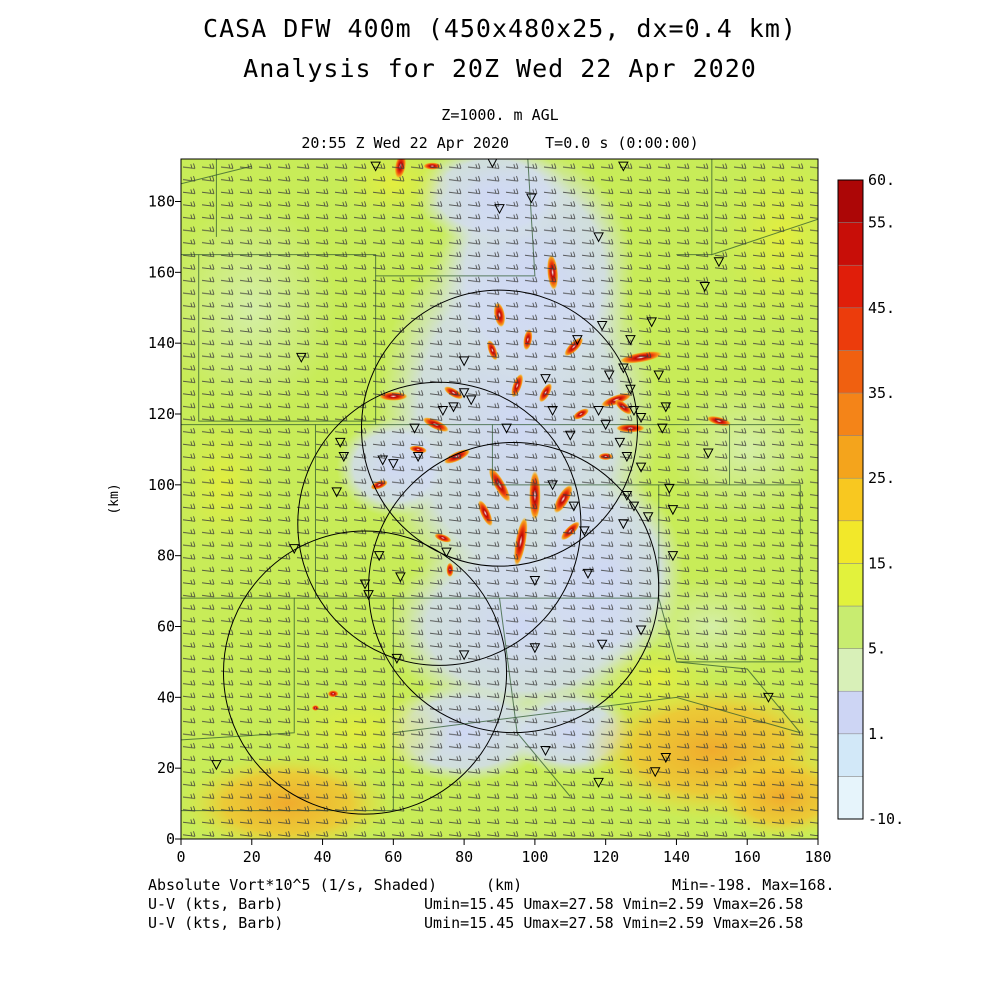  What do you see at coordinates (161, 272) in the screenshot?
I see `y-tick-label: 160` at bounding box center [161, 272].